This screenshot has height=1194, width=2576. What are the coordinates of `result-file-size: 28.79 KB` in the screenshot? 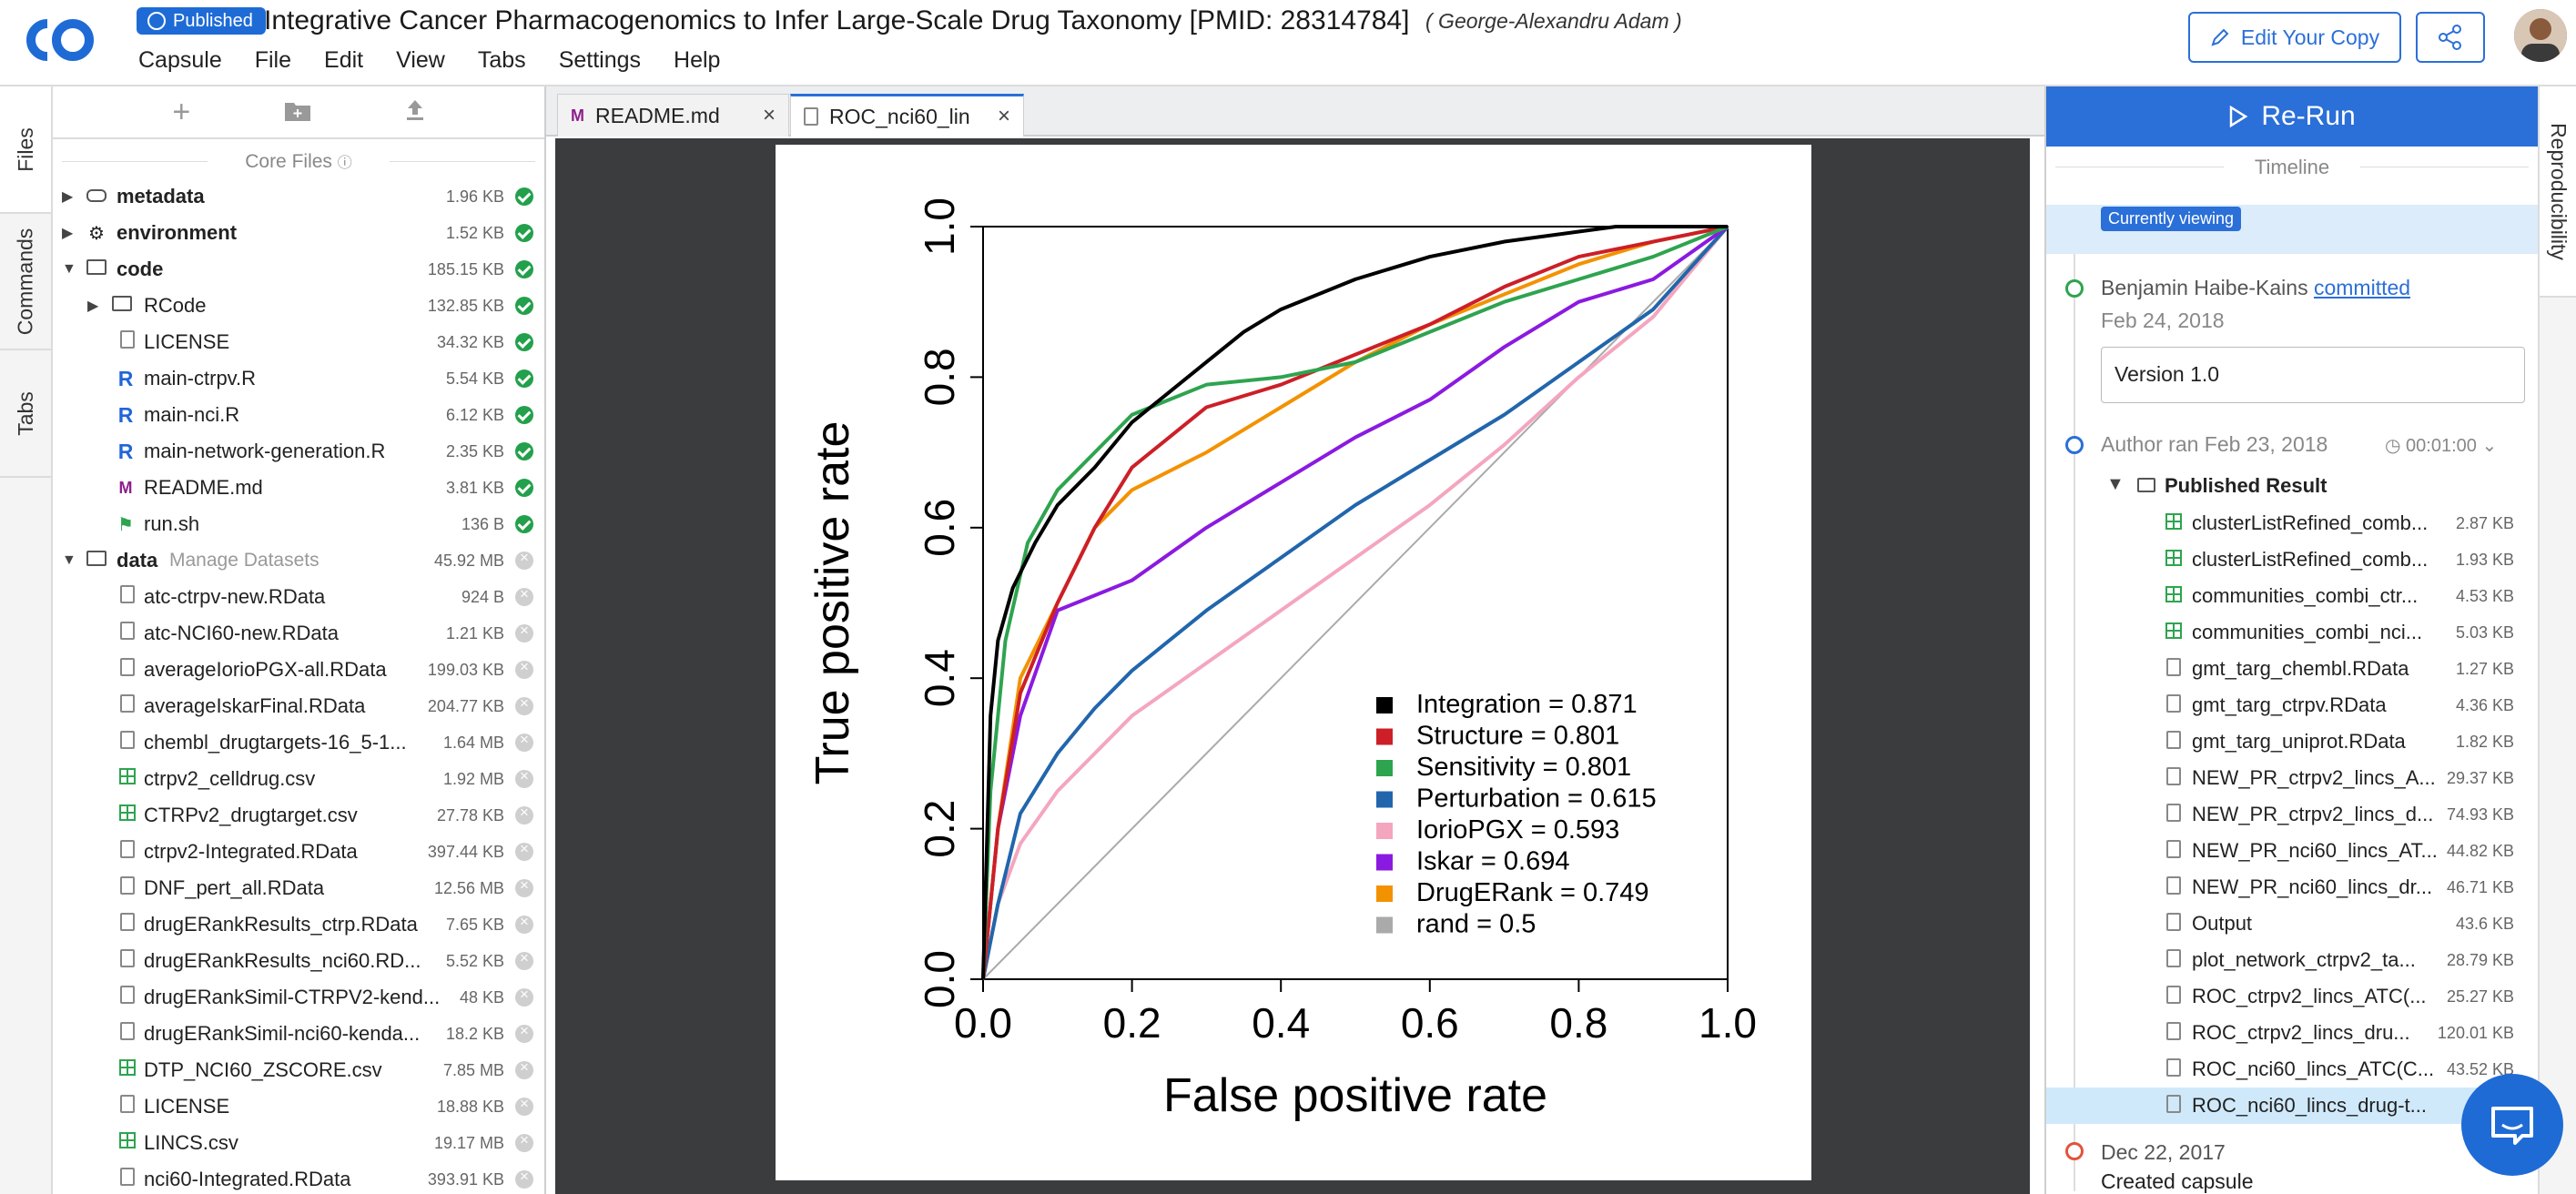 It's located at (2480, 959).